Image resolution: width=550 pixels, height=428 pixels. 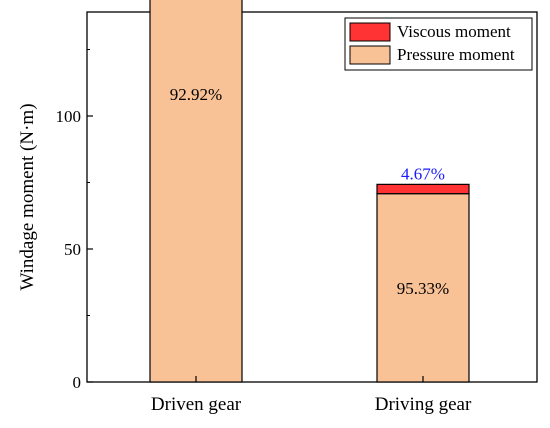 What do you see at coordinates (454, 31) in the screenshot?
I see `legend-label: Viscous moment` at bounding box center [454, 31].